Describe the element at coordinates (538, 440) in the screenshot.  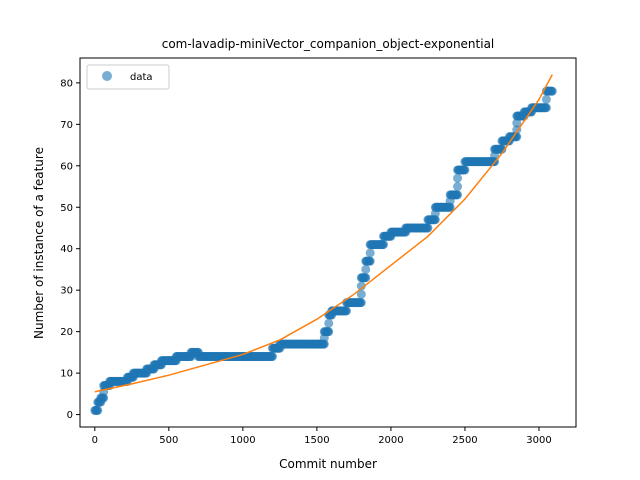
I see `x-tick-label: 3000` at that location.